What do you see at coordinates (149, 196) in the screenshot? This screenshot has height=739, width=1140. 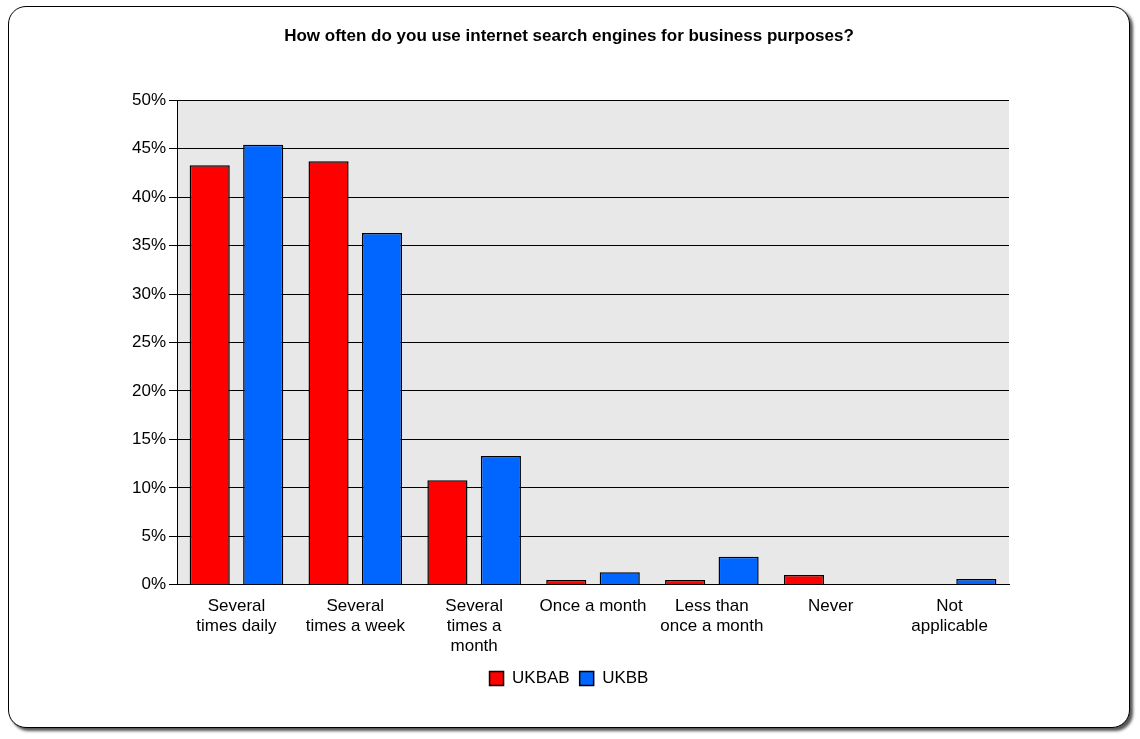 I see `y-tick-label: 40%` at bounding box center [149, 196].